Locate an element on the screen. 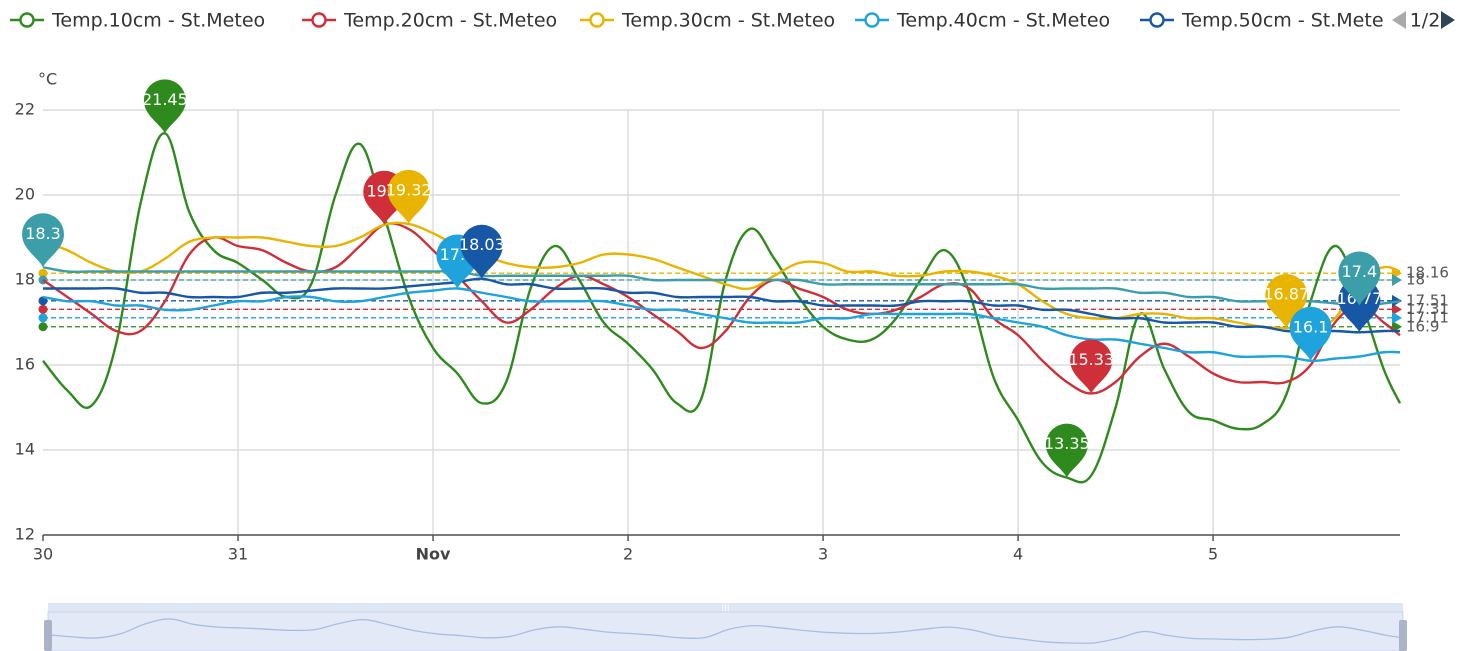 This screenshot has width=1470, height=651. mark-pin: 19.32 is located at coordinates (409, 196).